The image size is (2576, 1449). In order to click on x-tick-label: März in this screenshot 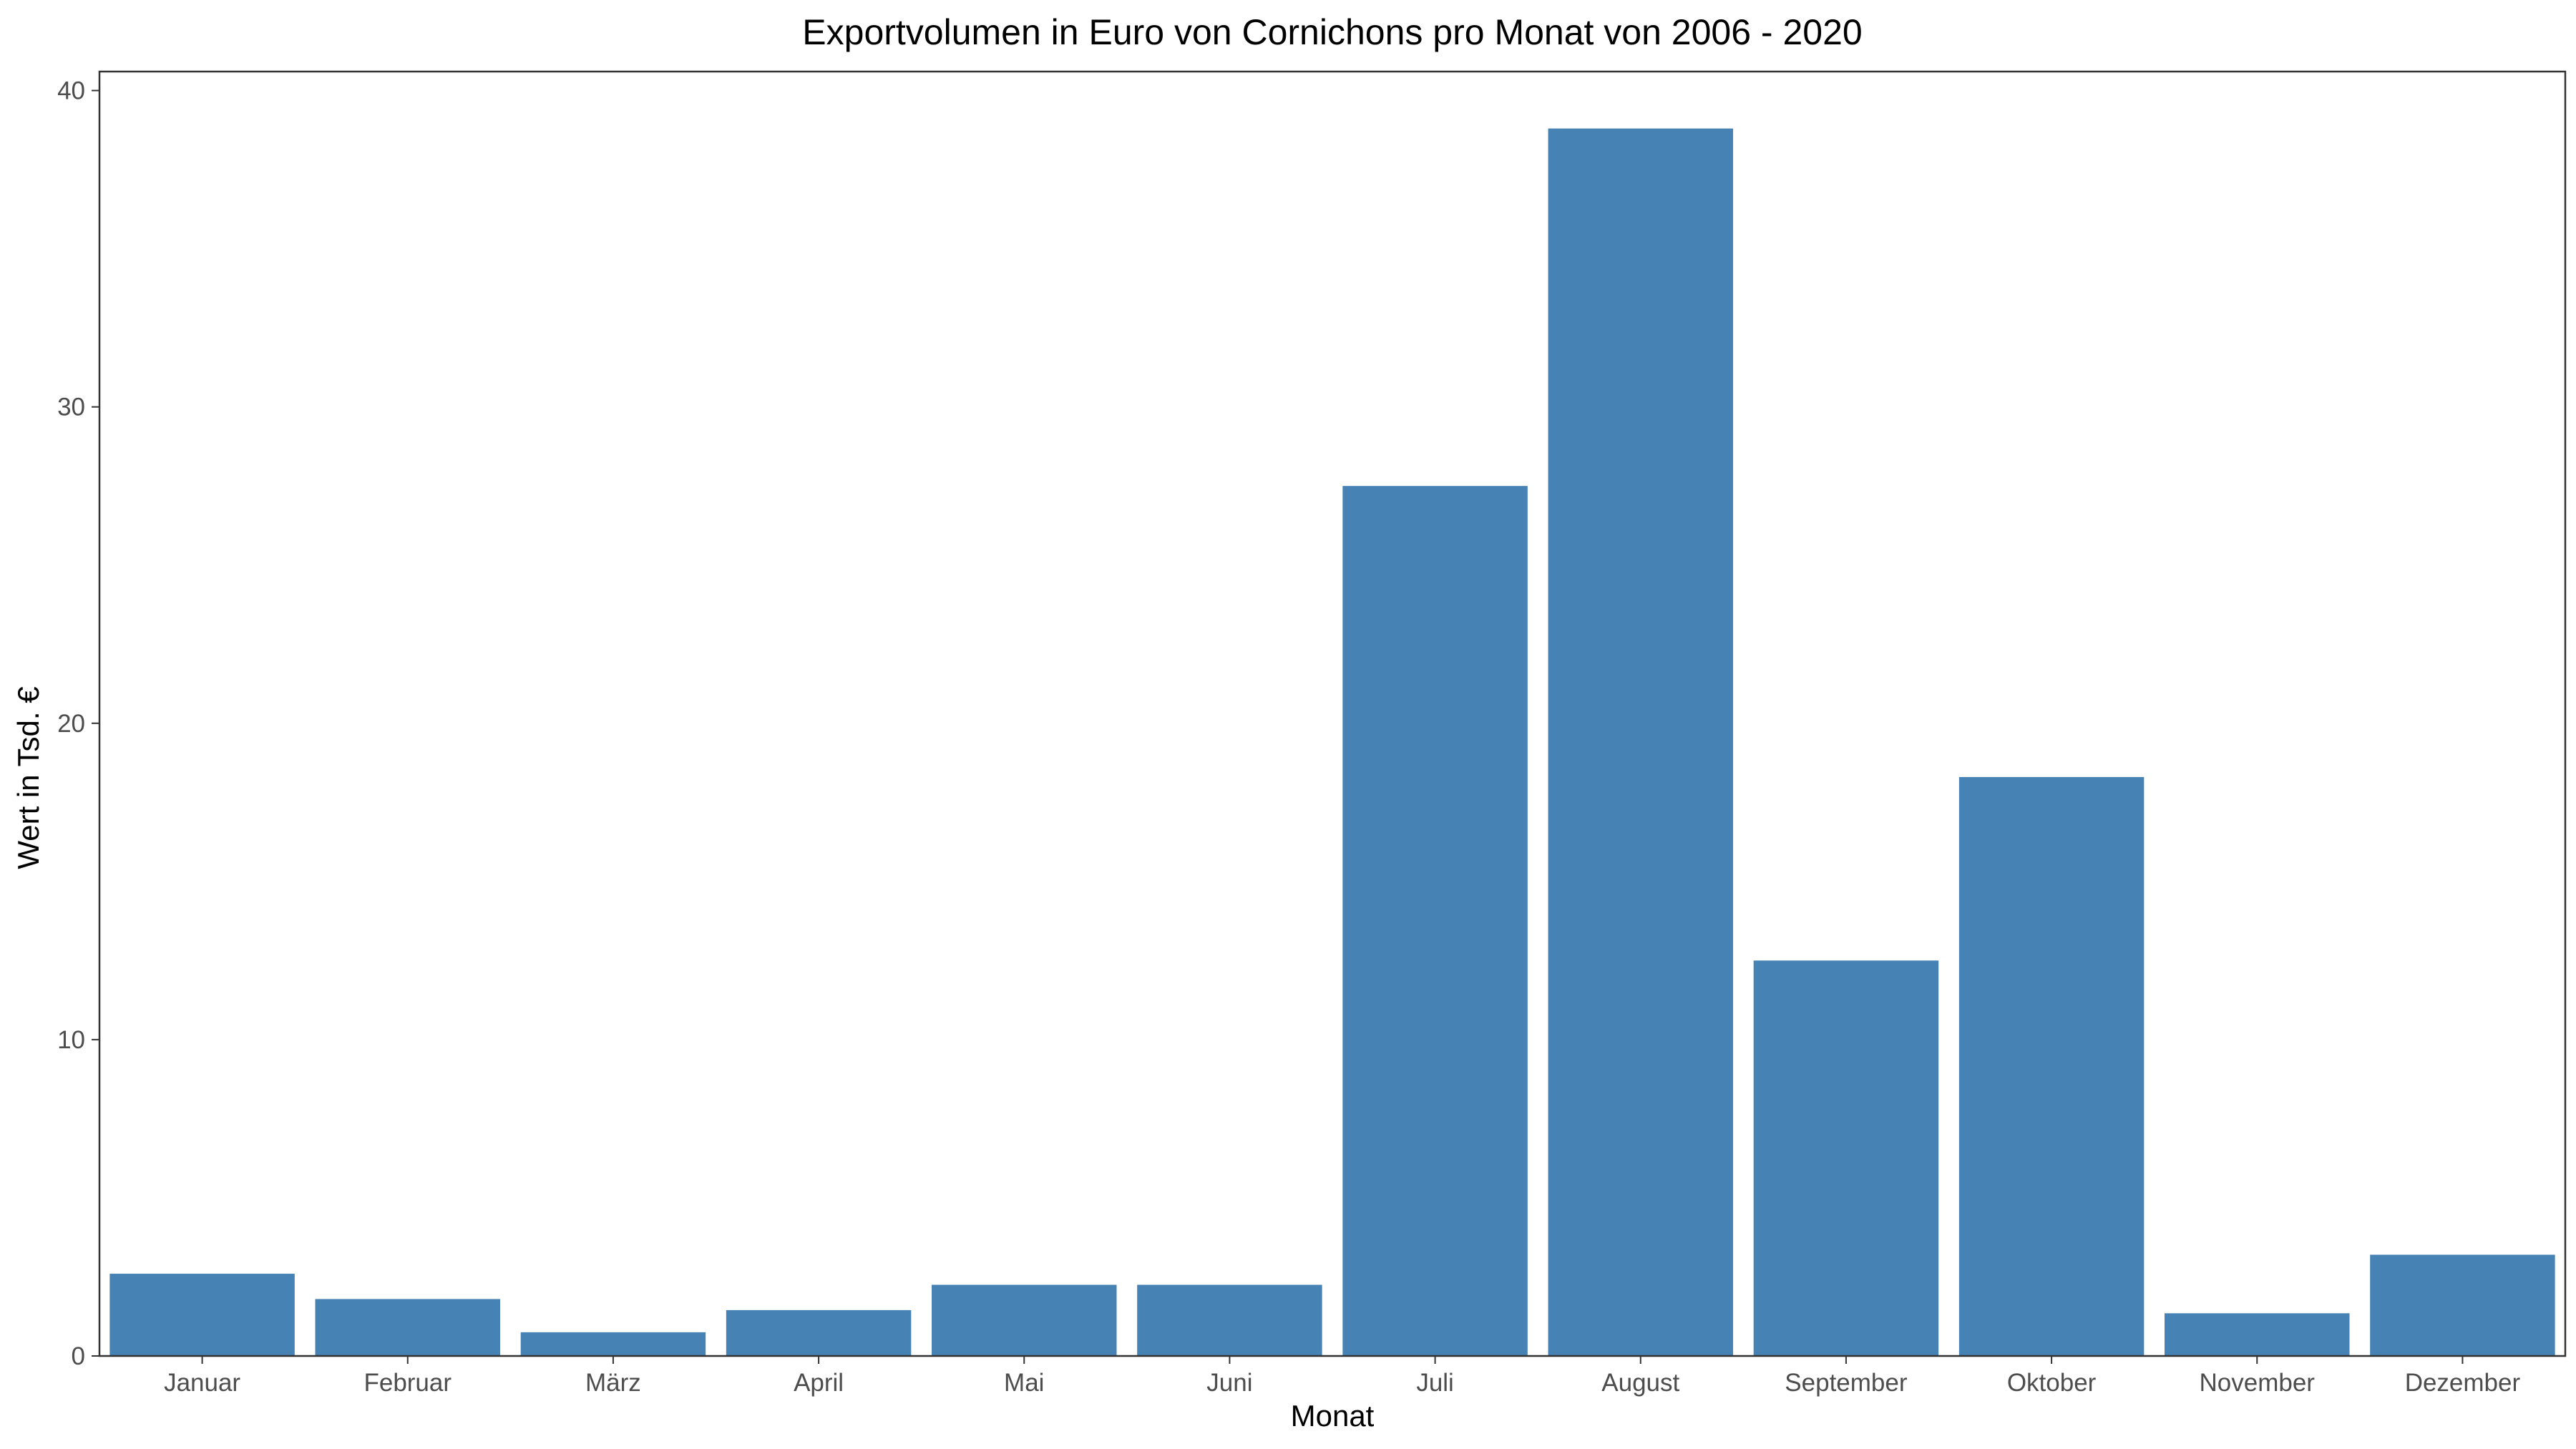, I will do `click(613, 1383)`.